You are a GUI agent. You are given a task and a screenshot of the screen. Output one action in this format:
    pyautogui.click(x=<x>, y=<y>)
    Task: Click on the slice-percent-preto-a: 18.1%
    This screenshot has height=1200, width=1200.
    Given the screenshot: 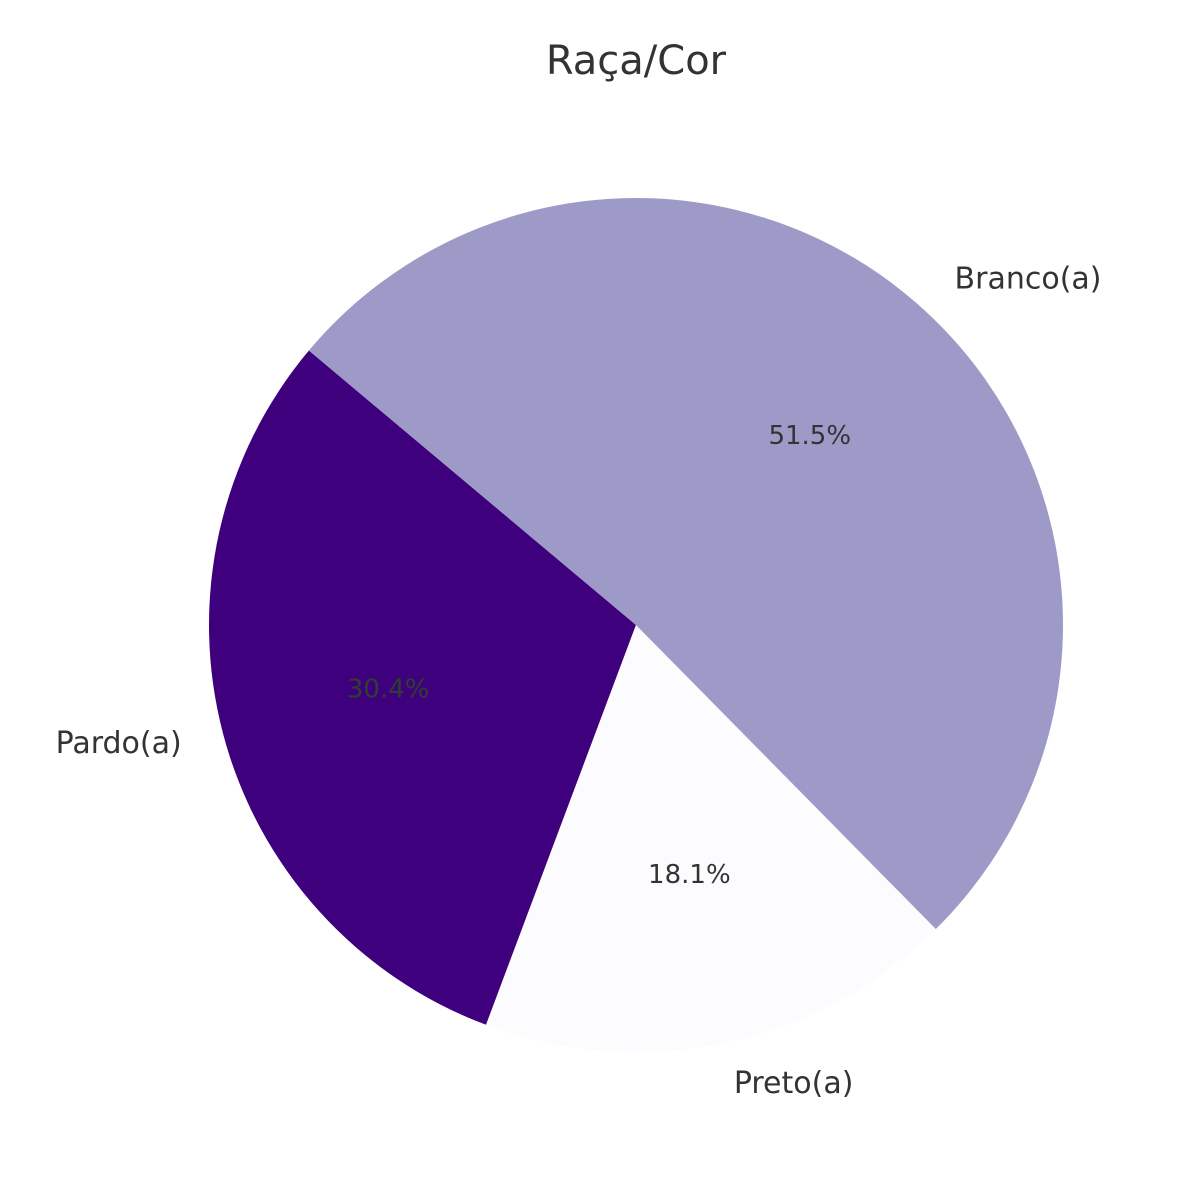 What is the action you would take?
    pyautogui.click(x=689, y=875)
    